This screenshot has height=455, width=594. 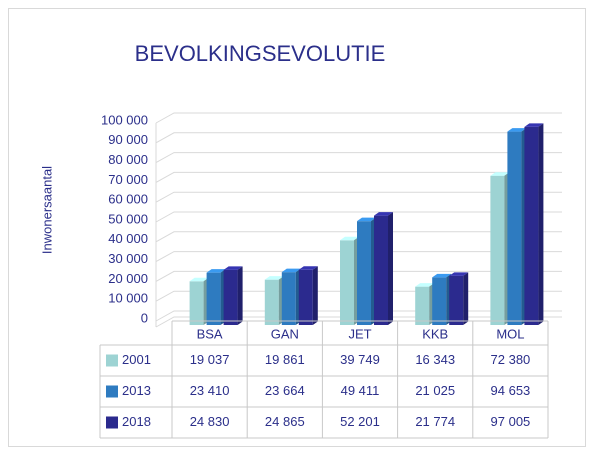 I want to click on table-value: 52 201, so click(x=360, y=421).